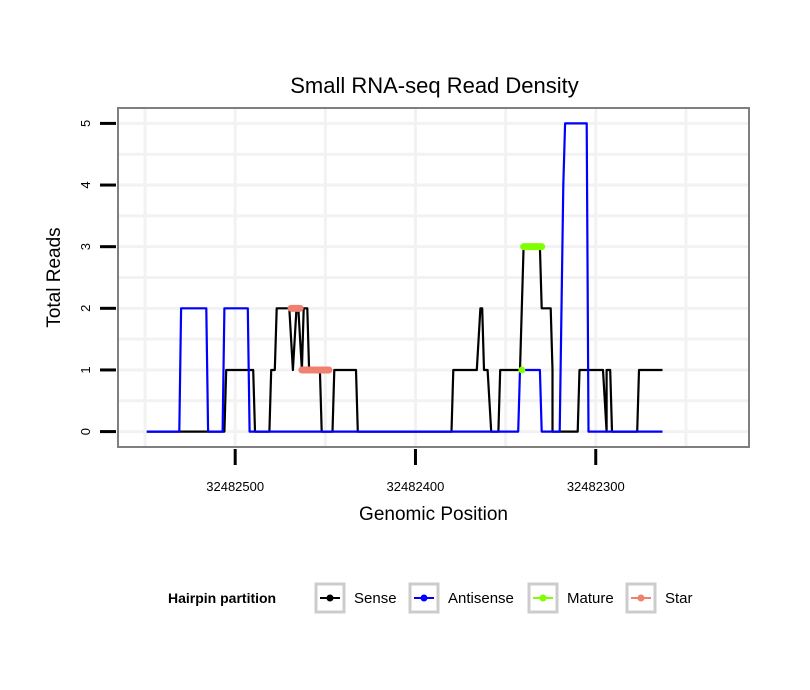 The height and width of the screenshot is (690, 810). I want to click on y-tick-label: 4, so click(85, 184).